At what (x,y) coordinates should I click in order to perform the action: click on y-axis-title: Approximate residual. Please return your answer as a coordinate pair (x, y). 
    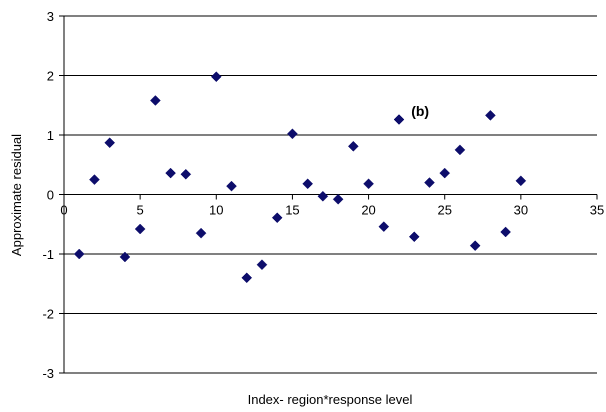
    Looking at the image, I should click on (16, 195).